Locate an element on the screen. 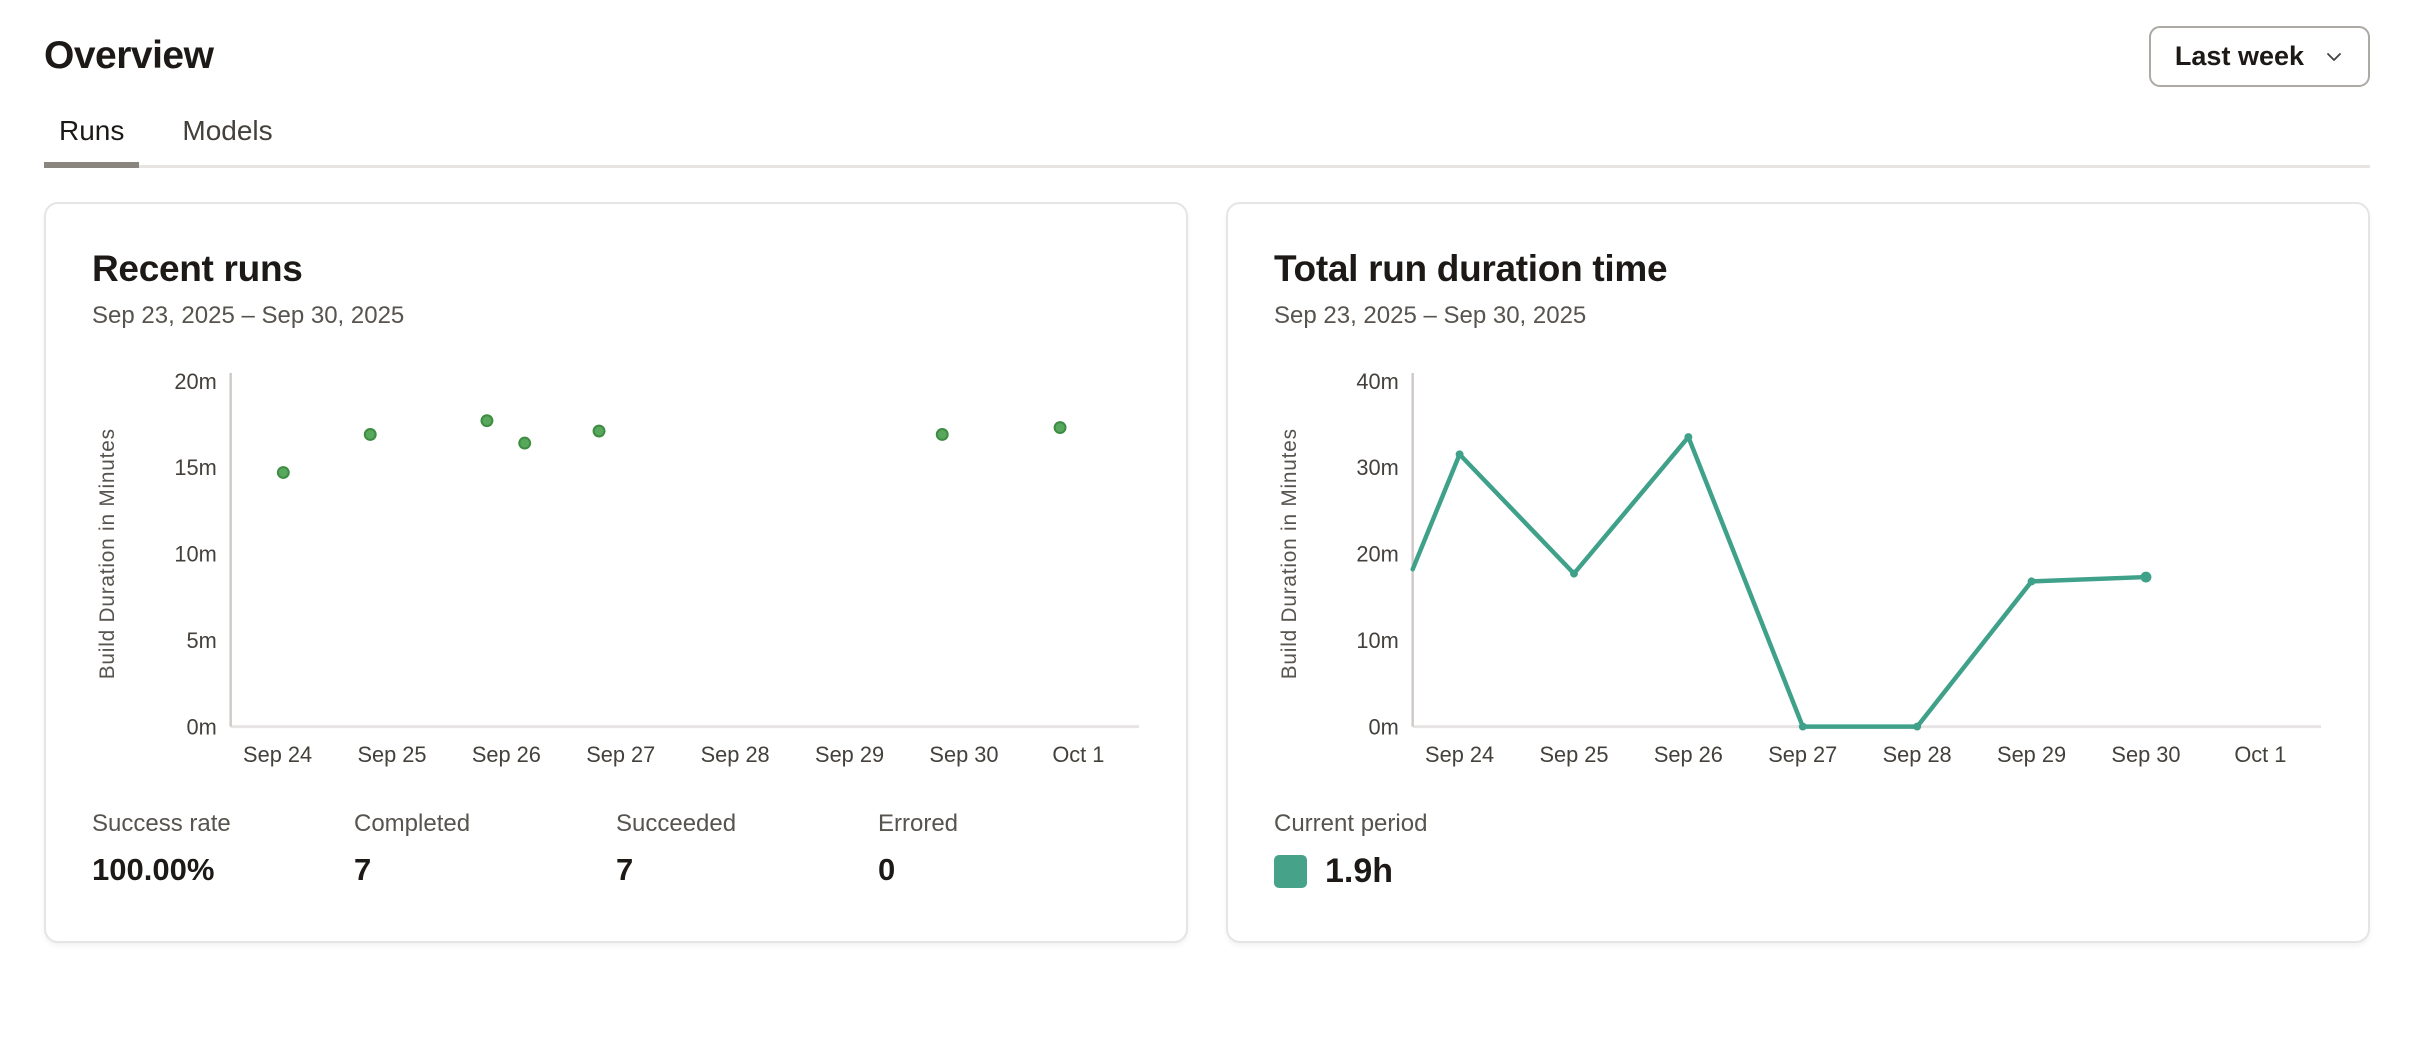  tab-runs: Runs is located at coordinates (92, 141).